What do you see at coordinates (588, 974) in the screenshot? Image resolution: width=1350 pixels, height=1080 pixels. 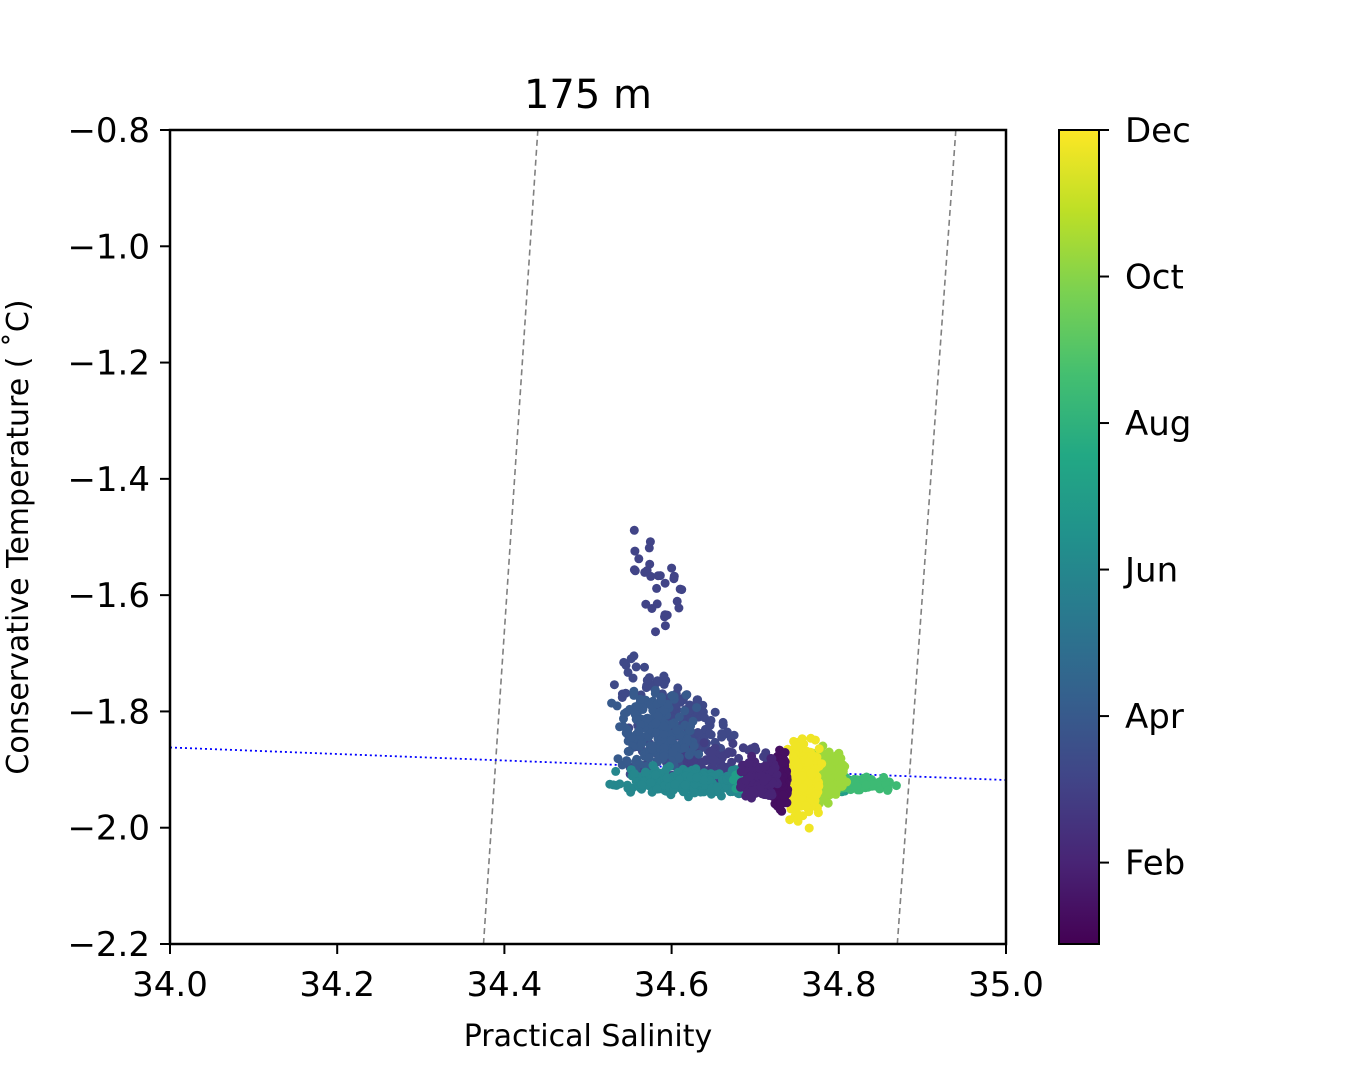 I see `x-axis: 34.0 34.2 34.4 34.6 34.8 35.0` at bounding box center [588, 974].